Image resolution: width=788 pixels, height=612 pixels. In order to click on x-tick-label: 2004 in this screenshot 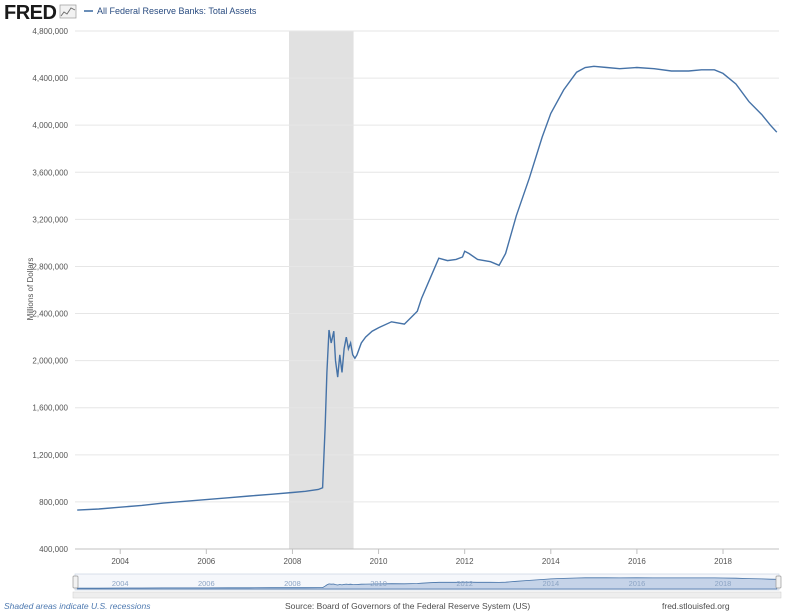, I will do `click(120, 561)`.